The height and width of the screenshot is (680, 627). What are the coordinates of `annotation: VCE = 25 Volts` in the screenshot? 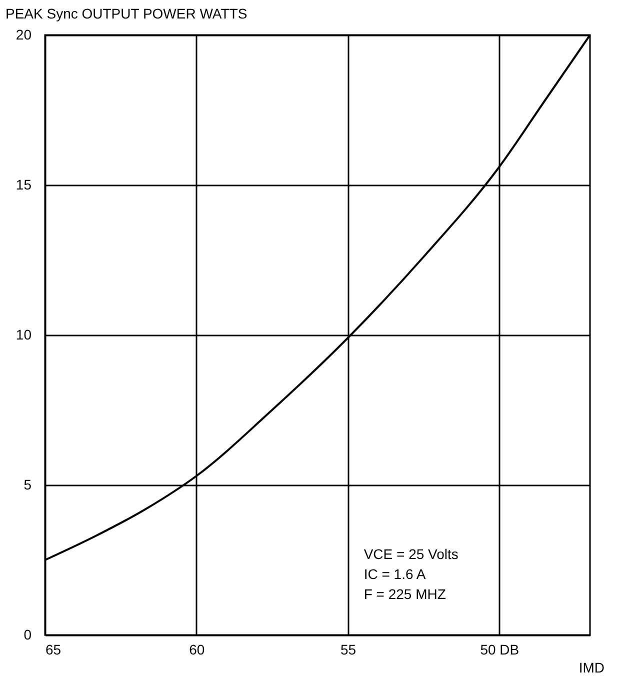 It's located at (411, 554).